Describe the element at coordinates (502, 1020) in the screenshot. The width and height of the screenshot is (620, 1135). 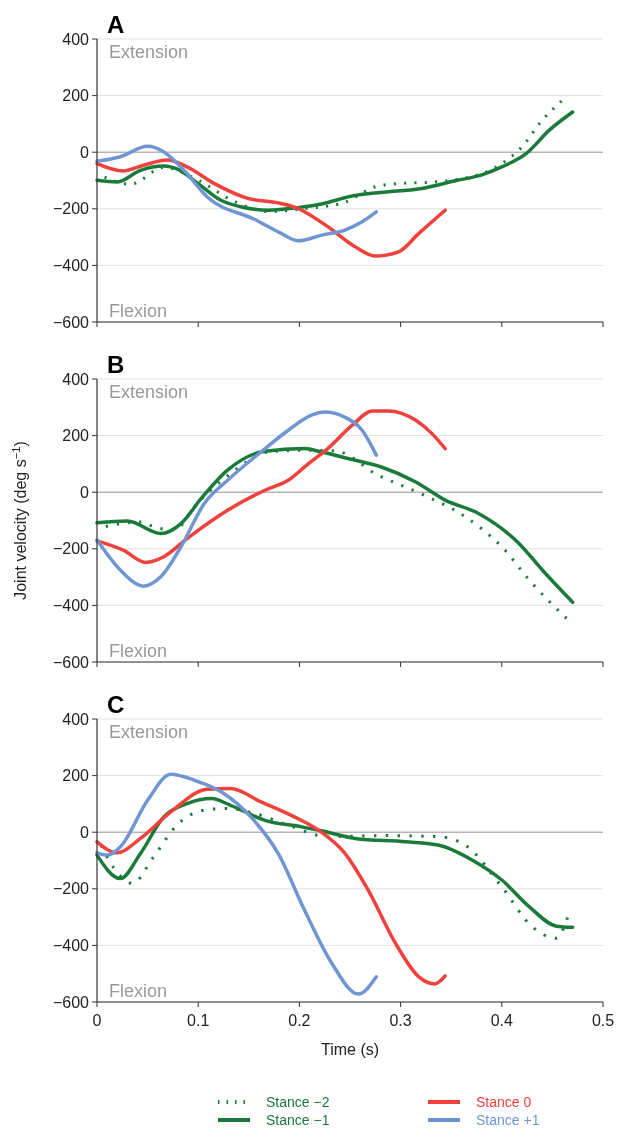
I see `x-tick-label: 0.4` at that location.